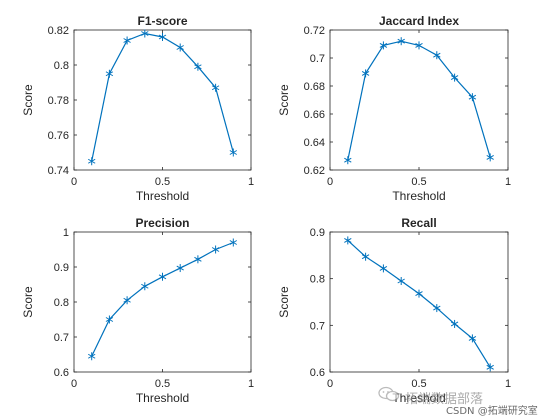  What do you see at coordinates (418, 223) in the screenshot?
I see `chart-title: Recall` at bounding box center [418, 223].